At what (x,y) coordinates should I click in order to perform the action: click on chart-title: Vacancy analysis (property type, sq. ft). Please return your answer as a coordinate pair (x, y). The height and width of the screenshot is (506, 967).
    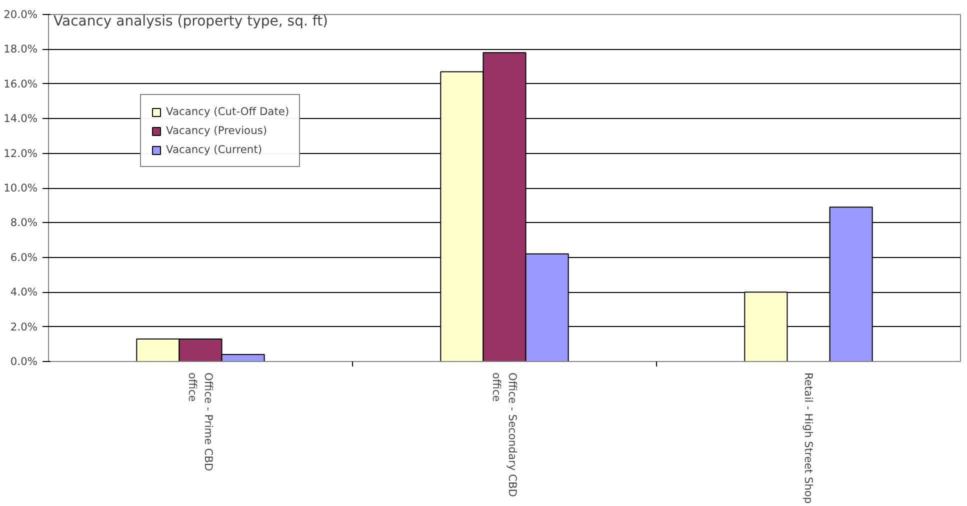
    Looking at the image, I should click on (191, 22).